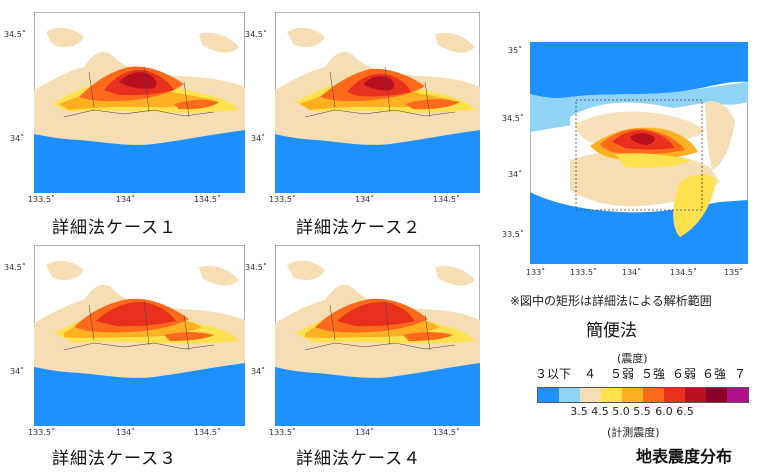 This screenshot has height=474, width=770. I want to click on intensity-class-label: ５弱, so click(622, 374).